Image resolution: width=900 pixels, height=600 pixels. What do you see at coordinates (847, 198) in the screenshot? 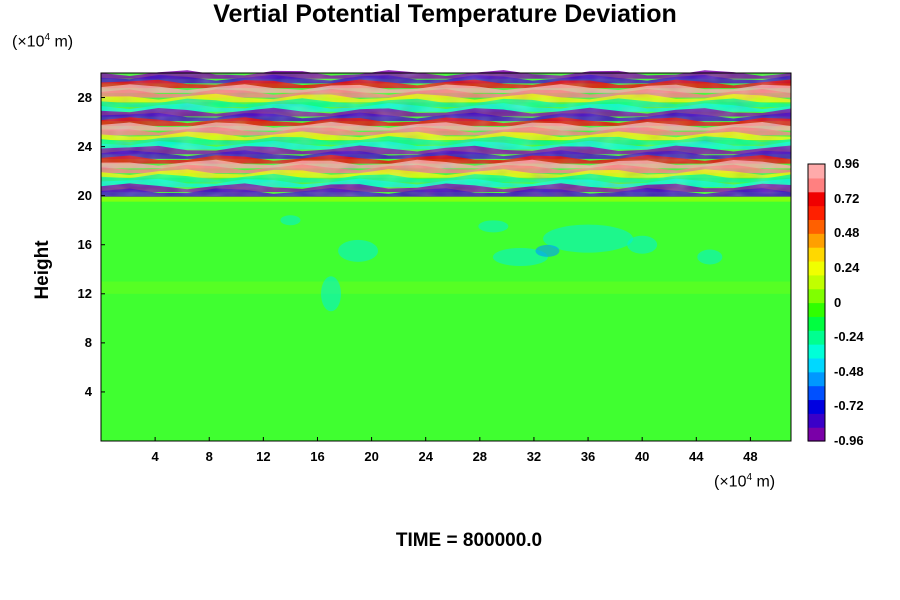
I see `colorbar-tick-label: 0.72` at bounding box center [847, 198].